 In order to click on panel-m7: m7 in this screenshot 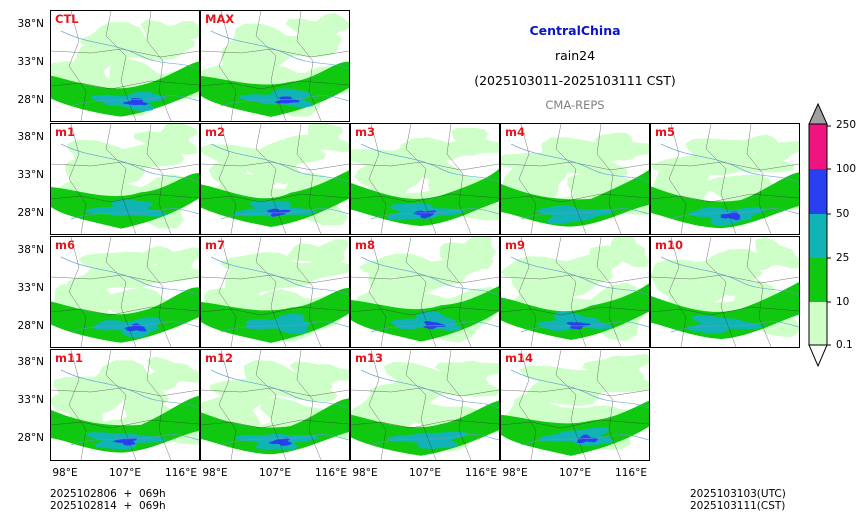, I will do `click(275, 292)`.